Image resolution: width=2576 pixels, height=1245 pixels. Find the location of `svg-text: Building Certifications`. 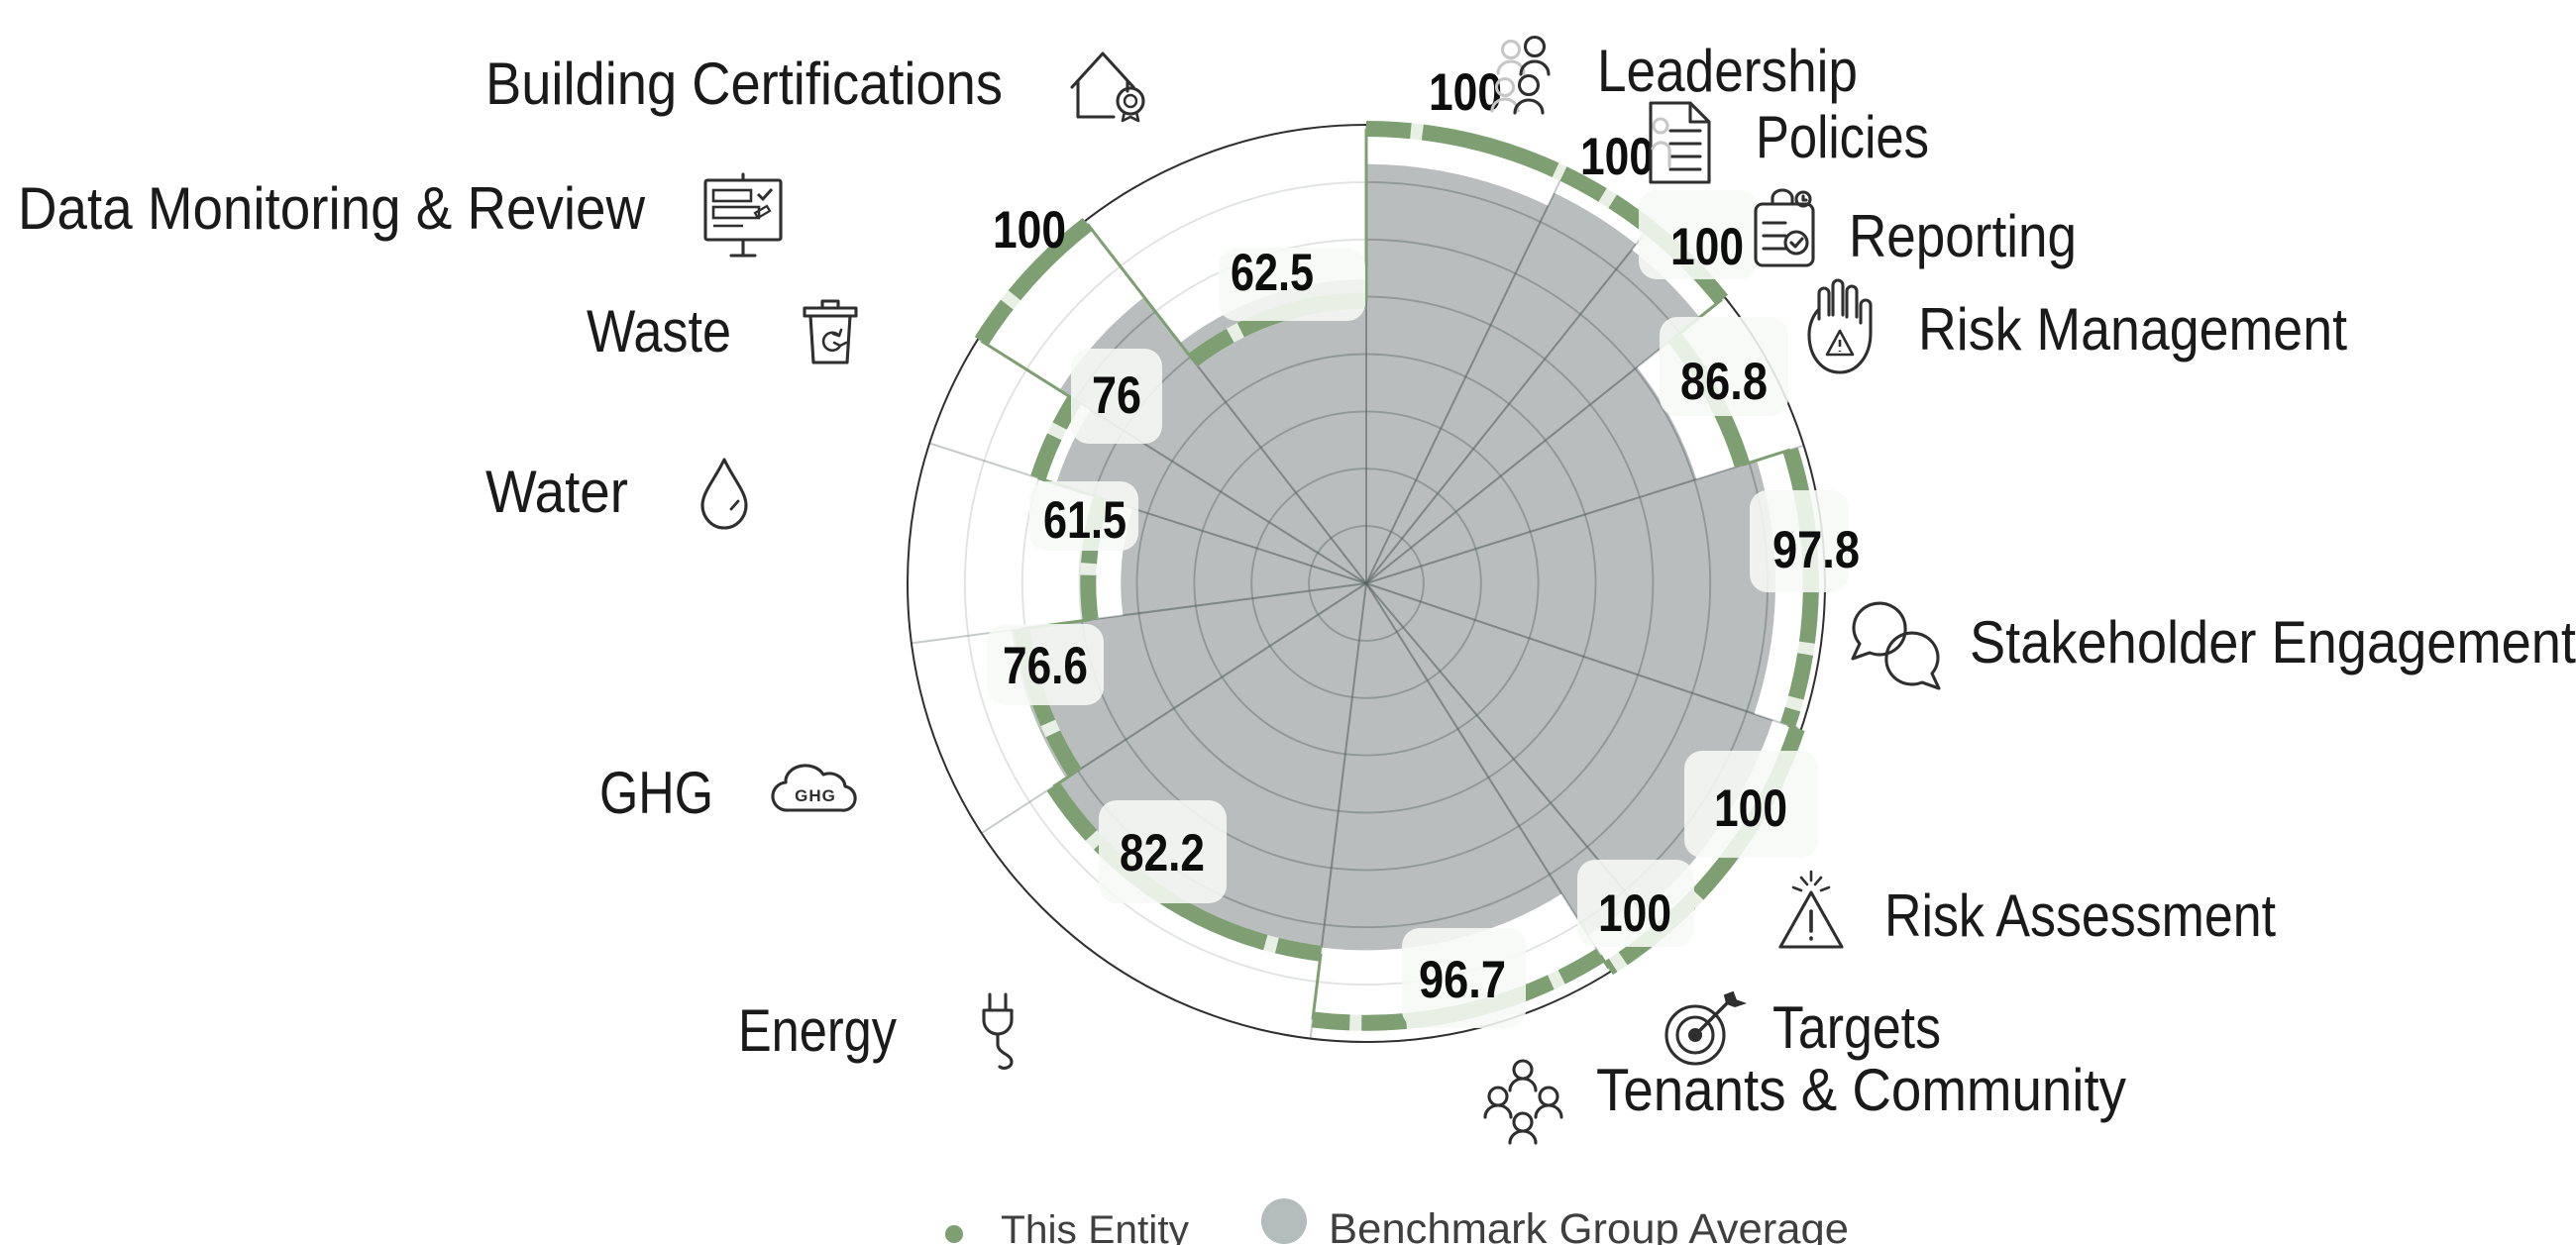

svg-text: Building Certifications is located at coordinates (744, 84).